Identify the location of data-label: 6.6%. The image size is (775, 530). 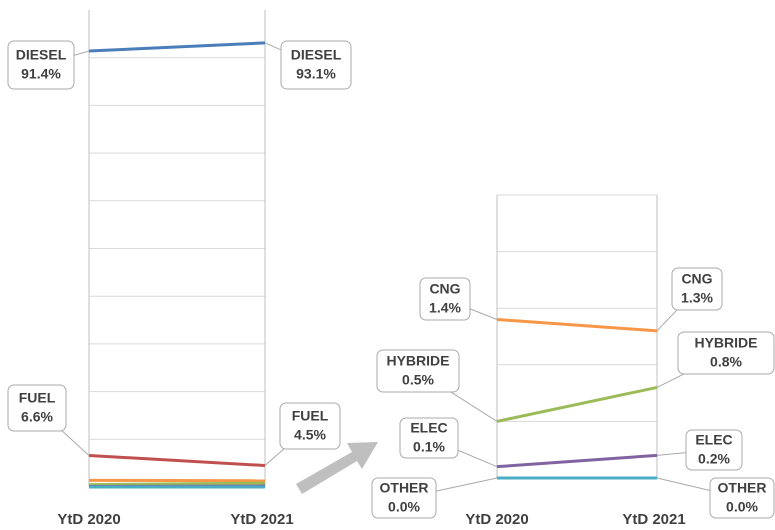
(37, 417).